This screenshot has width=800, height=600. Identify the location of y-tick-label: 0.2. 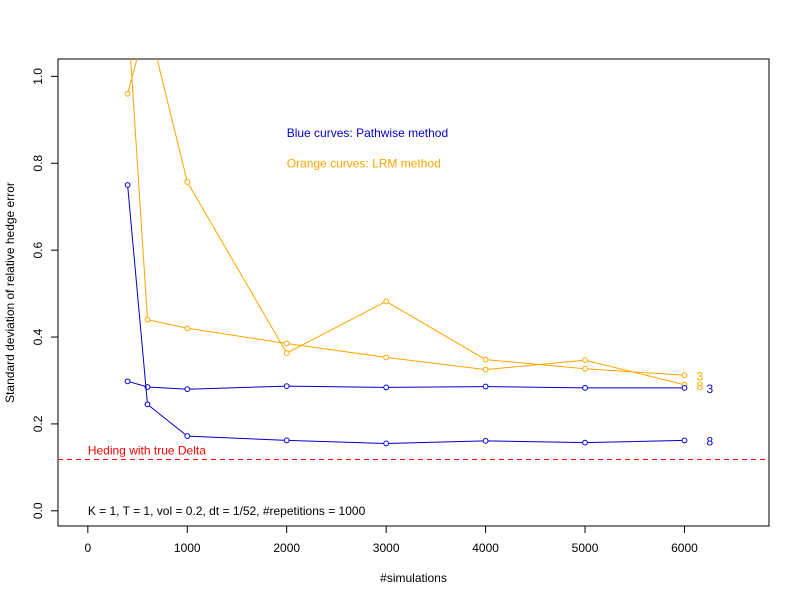
(38, 423).